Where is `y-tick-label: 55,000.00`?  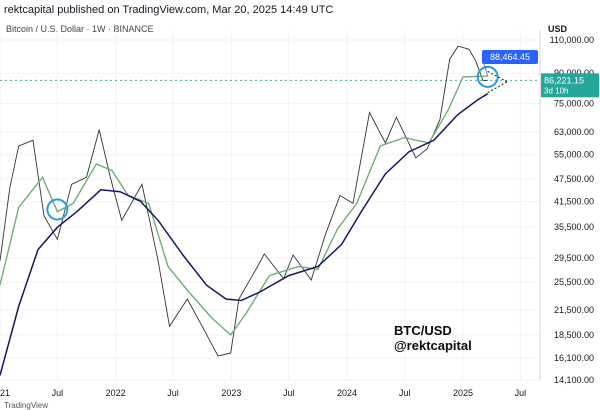
y-tick-label: 55,000.00 is located at coordinates (574, 155).